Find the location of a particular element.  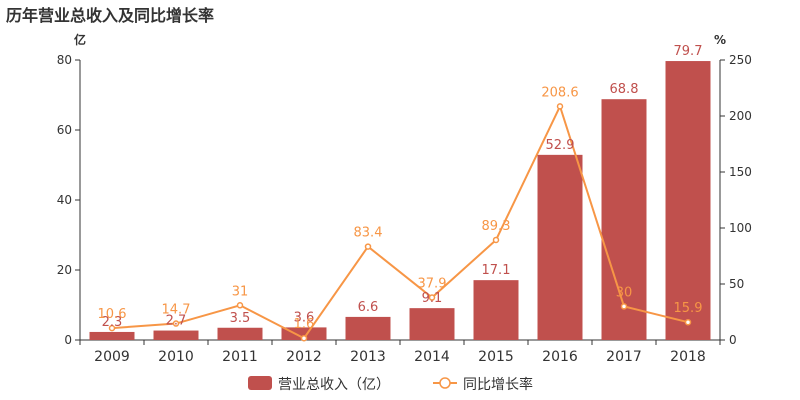

revenue-bar-label: 17.1 is located at coordinates (496, 270).